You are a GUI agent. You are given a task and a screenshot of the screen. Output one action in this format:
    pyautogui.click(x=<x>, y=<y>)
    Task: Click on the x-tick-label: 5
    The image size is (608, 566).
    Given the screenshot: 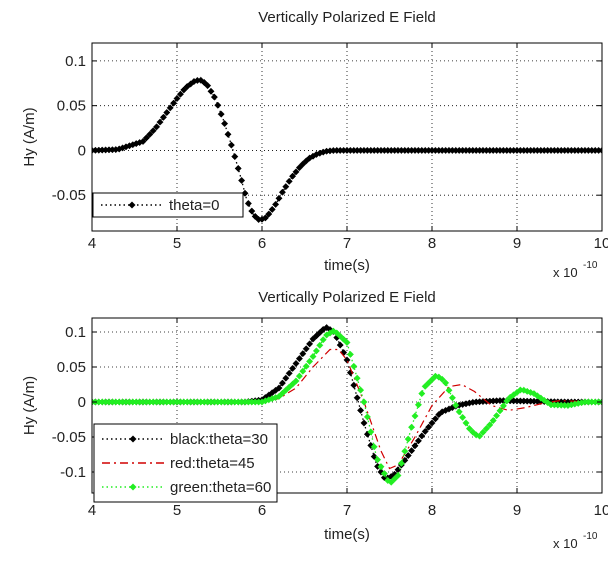 What is the action you would take?
    pyautogui.click(x=177, y=243)
    